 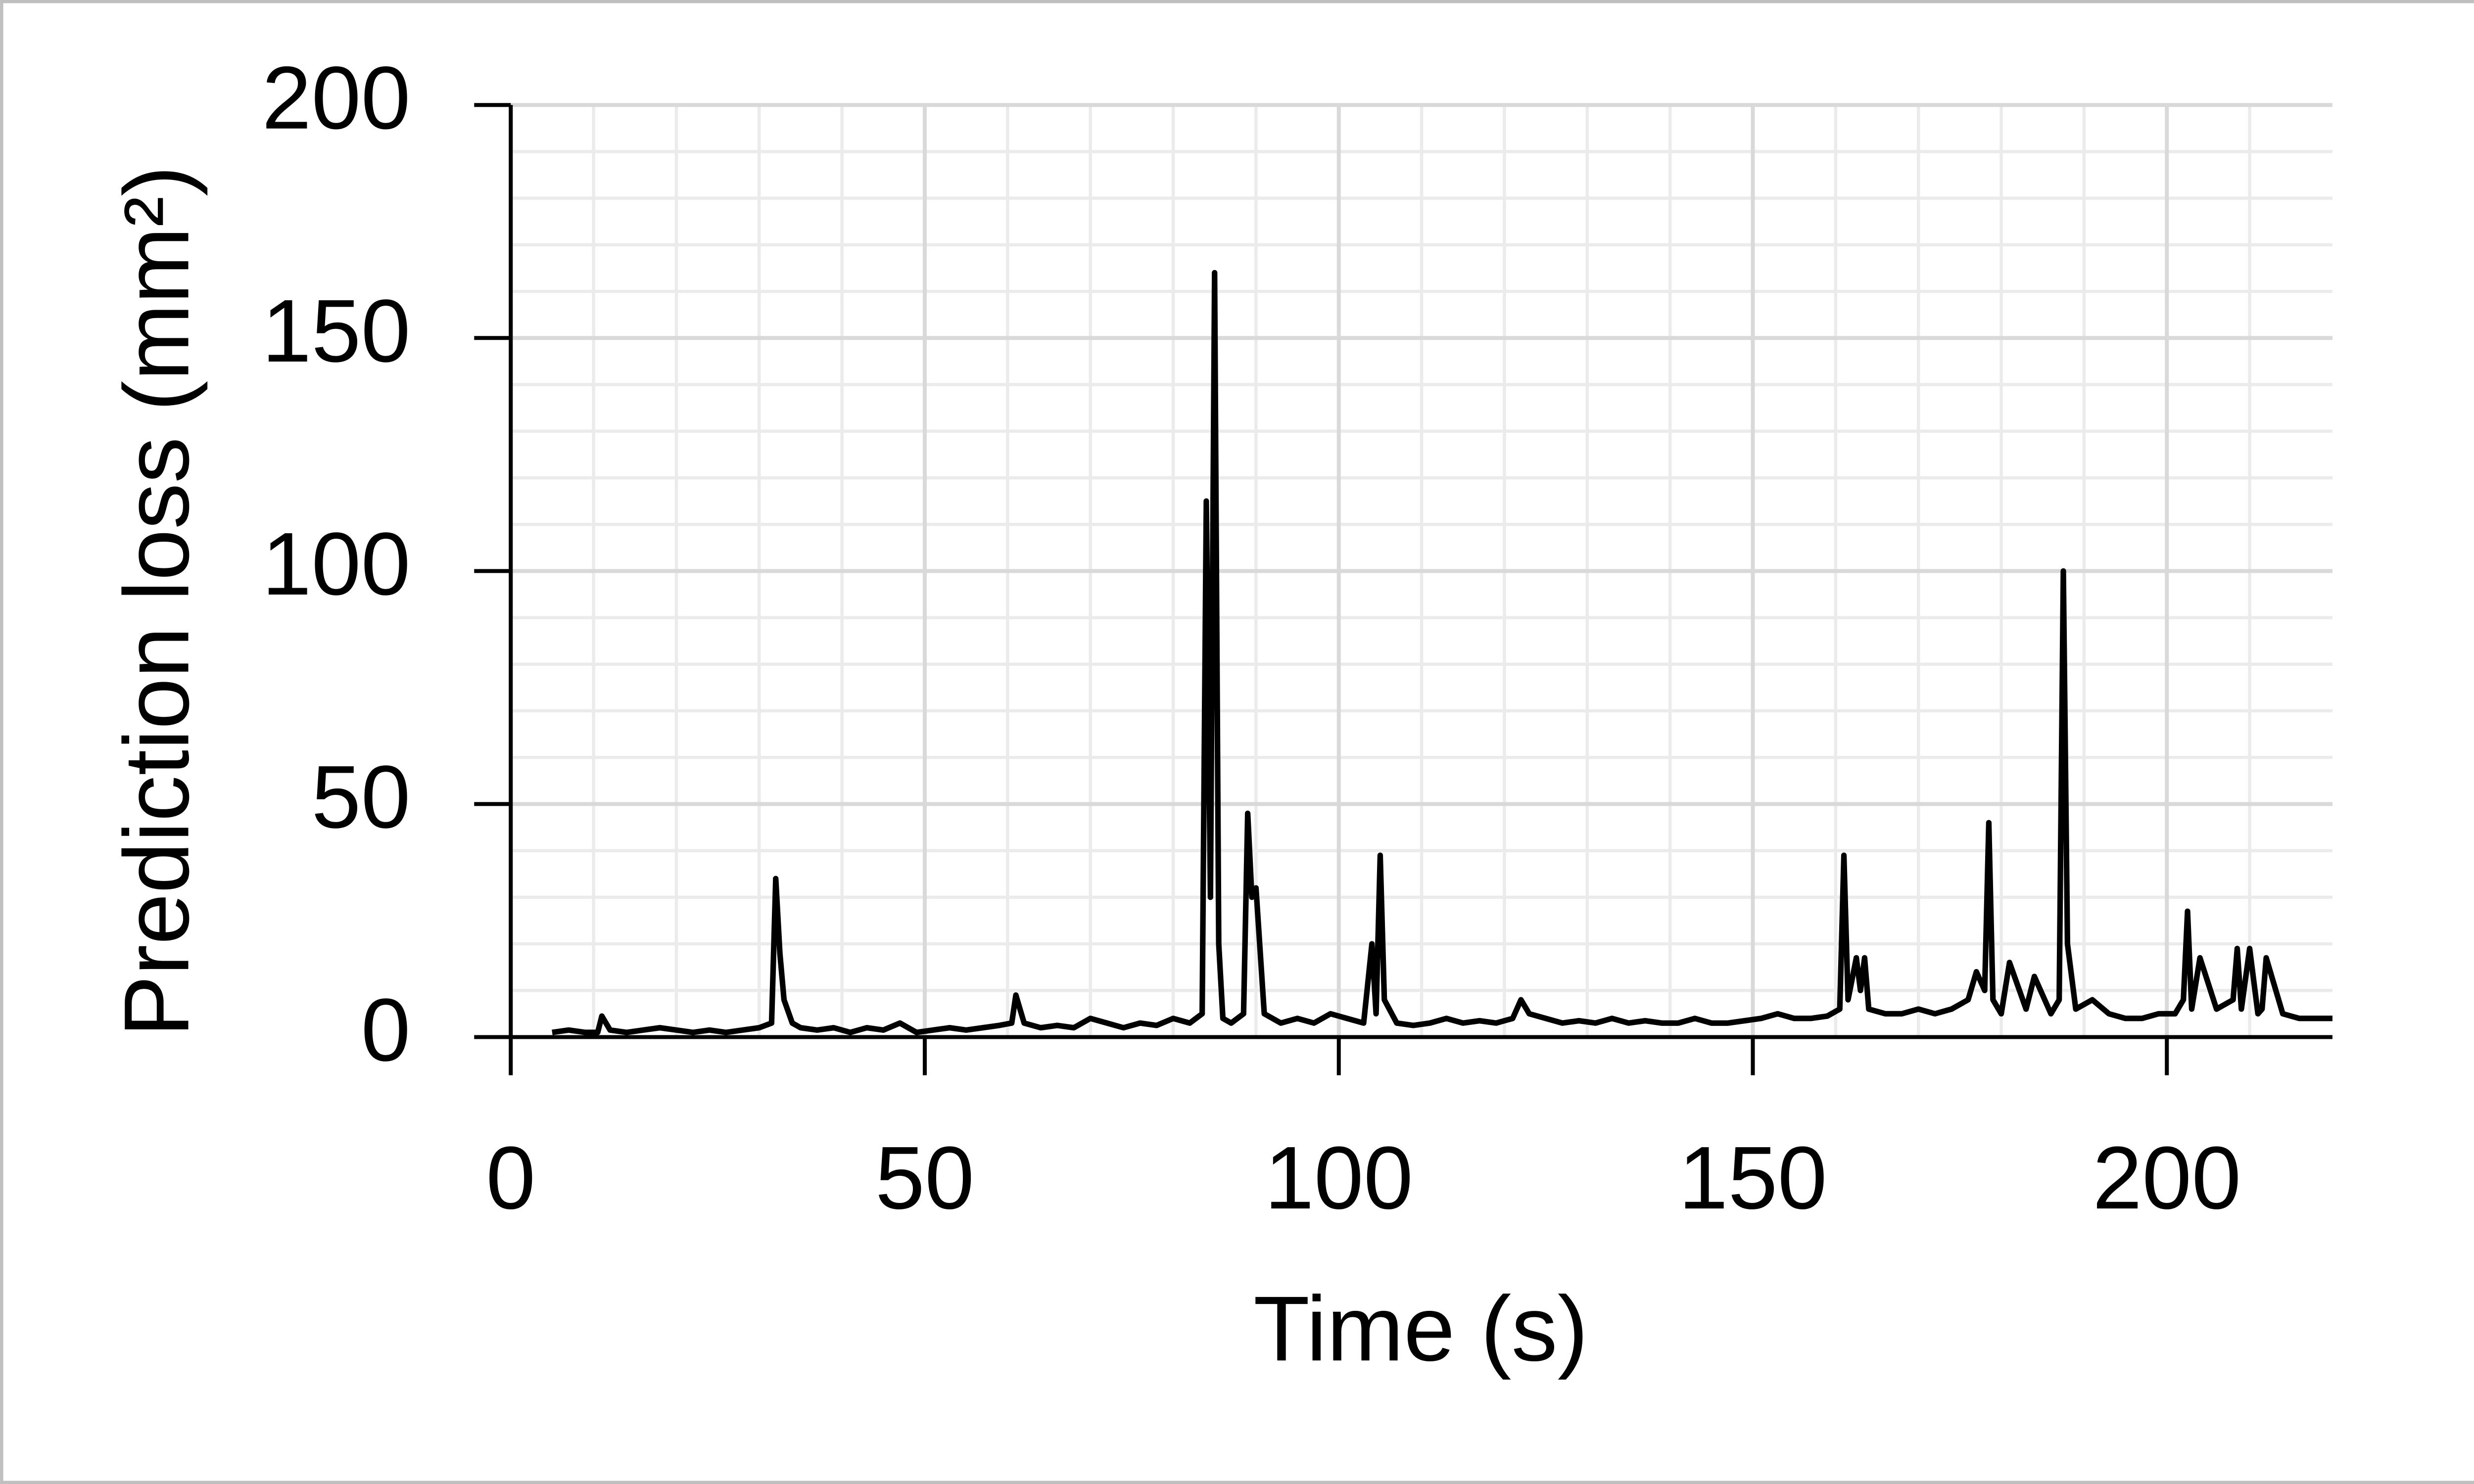 I want to click on y-axis-label: Prediction loss (mm²), so click(x=157, y=601).